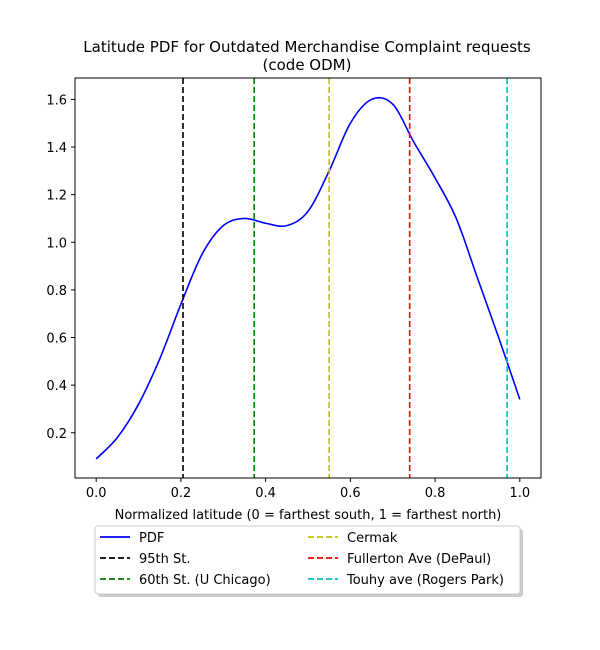  Describe the element at coordinates (435, 493) in the screenshot. I see `x-tick-label: 0.8` at that location.